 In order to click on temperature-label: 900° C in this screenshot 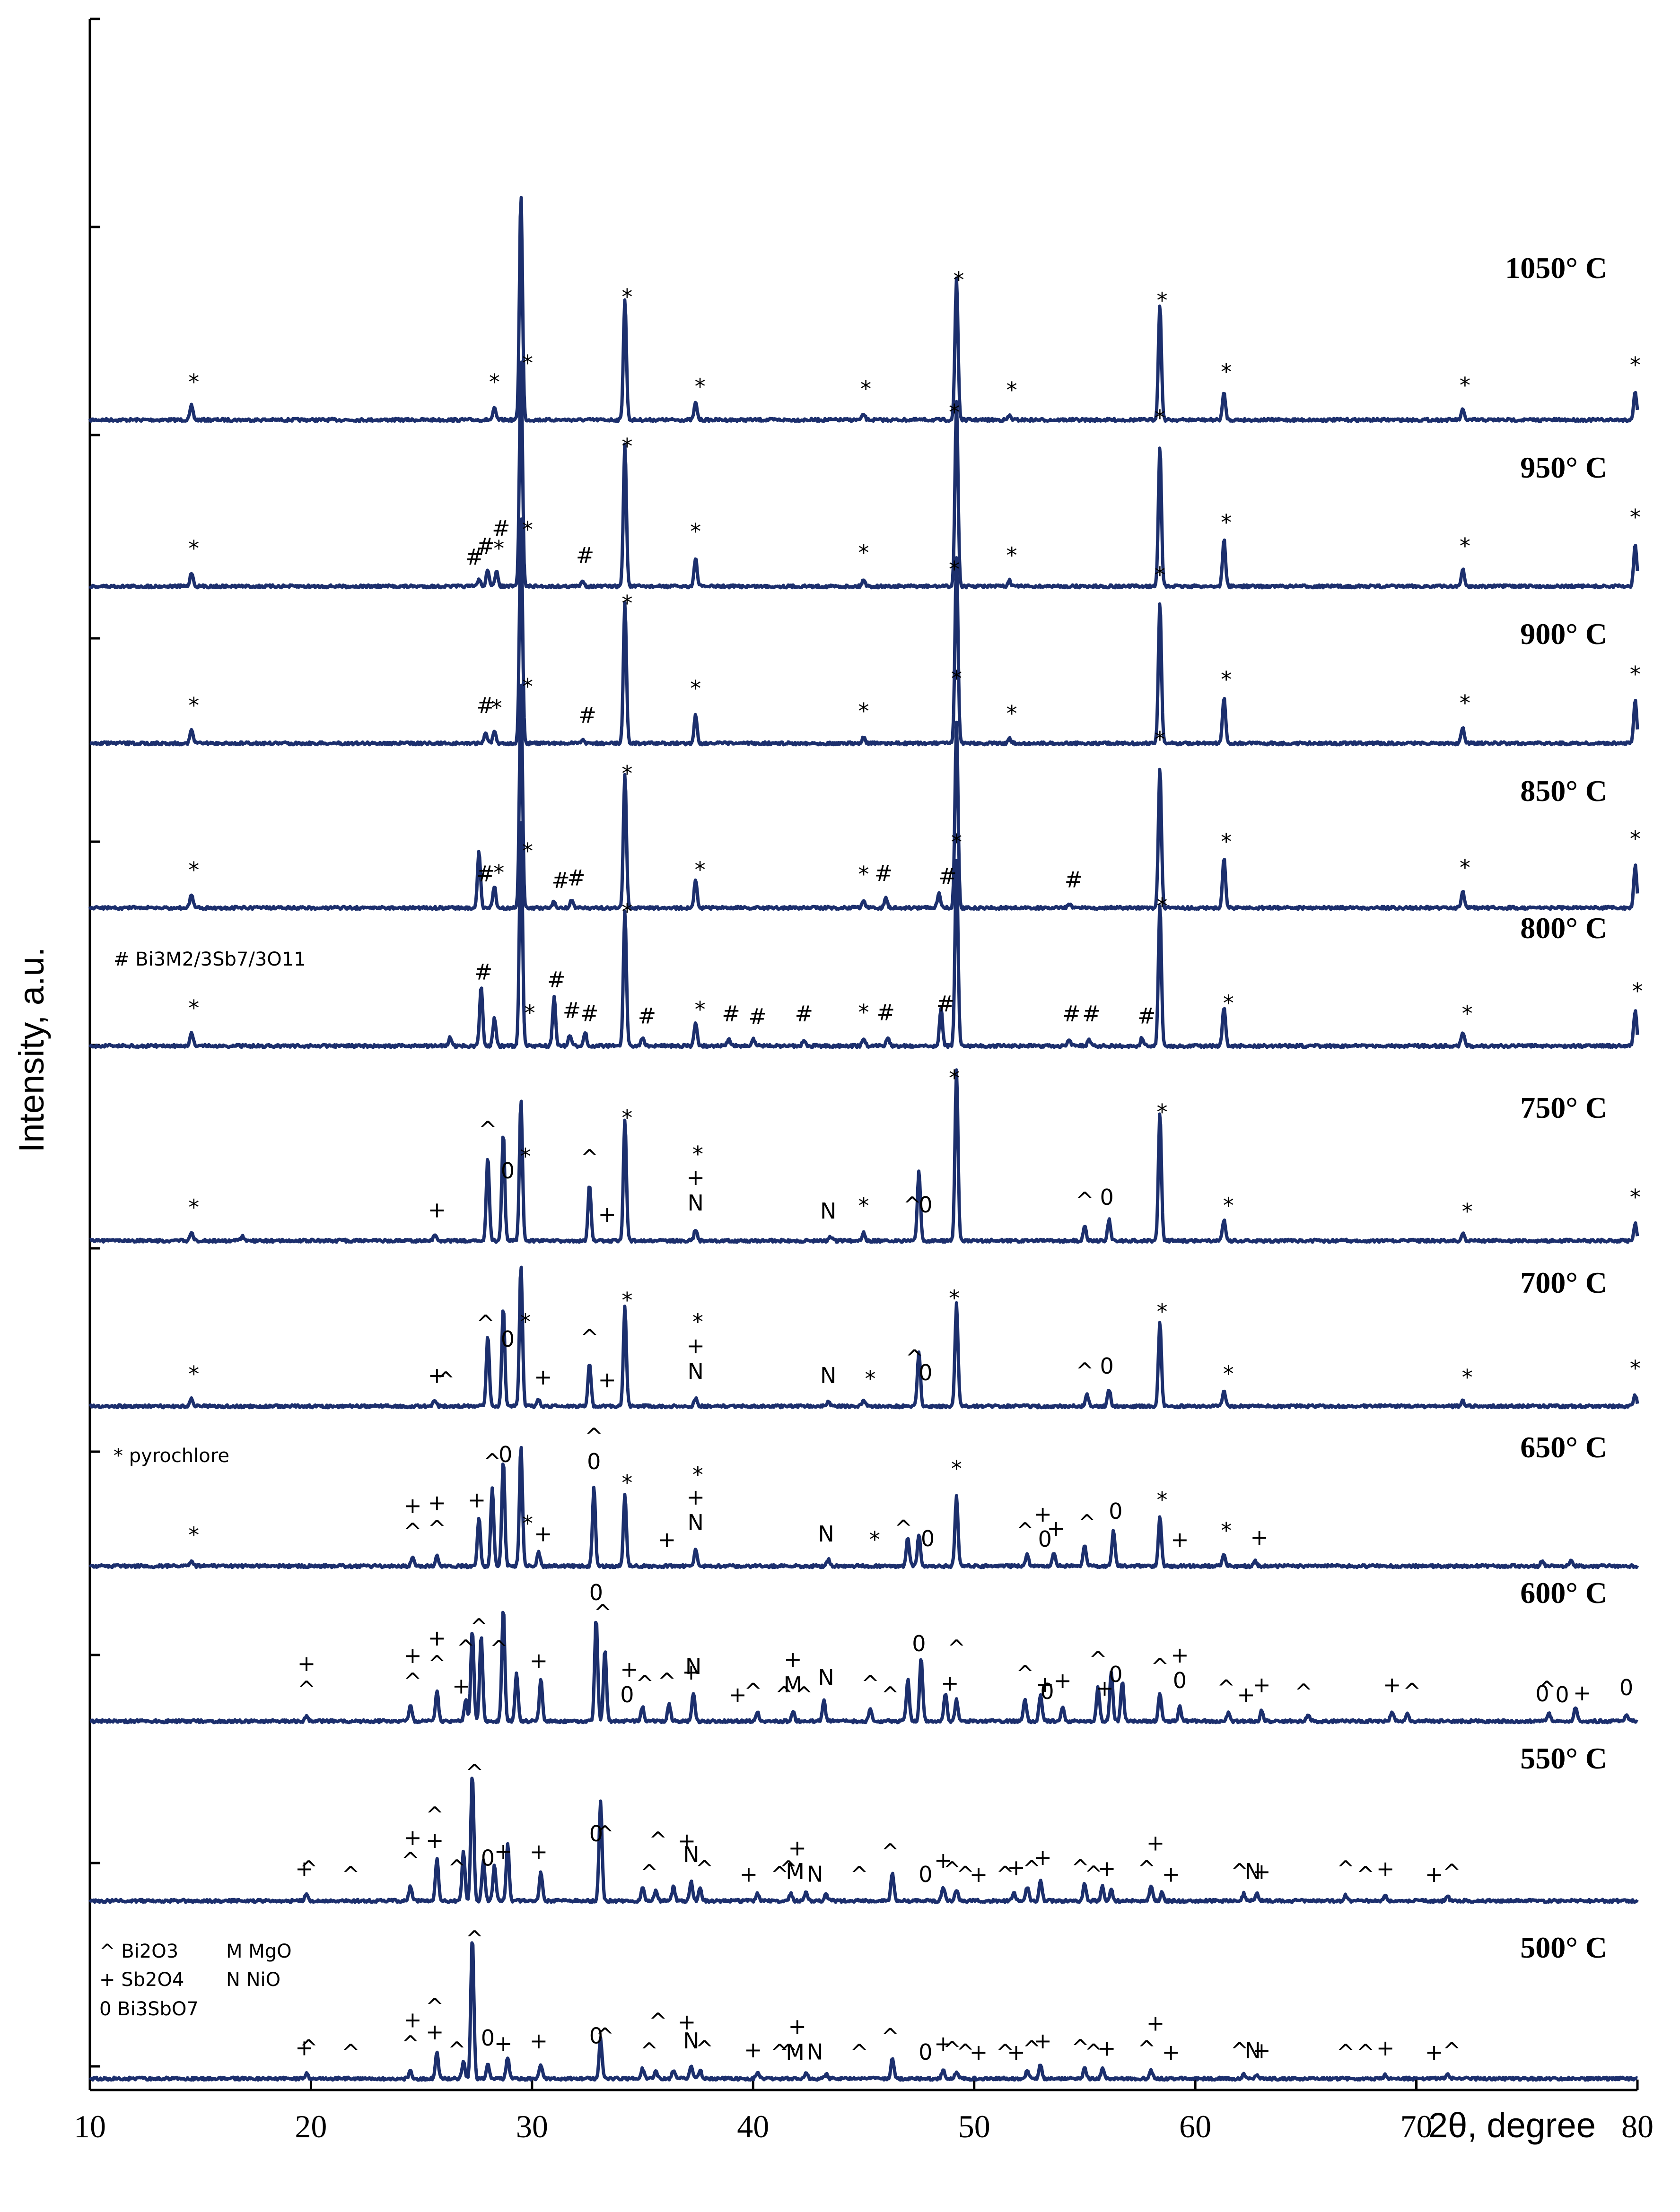, I will do `click(1563, 634)`.